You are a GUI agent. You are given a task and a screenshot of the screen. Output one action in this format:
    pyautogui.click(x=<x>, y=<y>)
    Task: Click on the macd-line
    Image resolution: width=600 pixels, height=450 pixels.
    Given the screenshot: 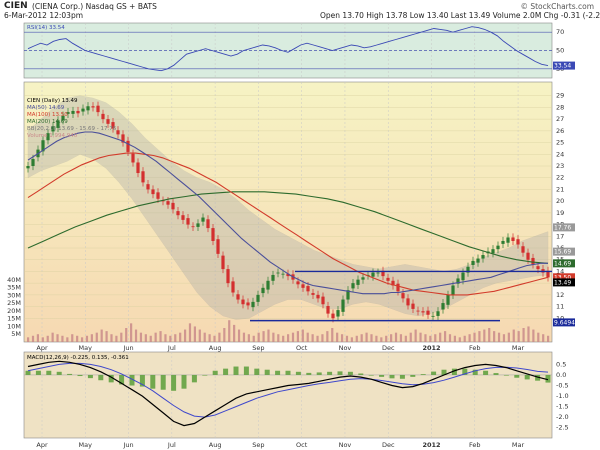 What is the action you would take?
    pyautogui.click(x=288, y=393)
    